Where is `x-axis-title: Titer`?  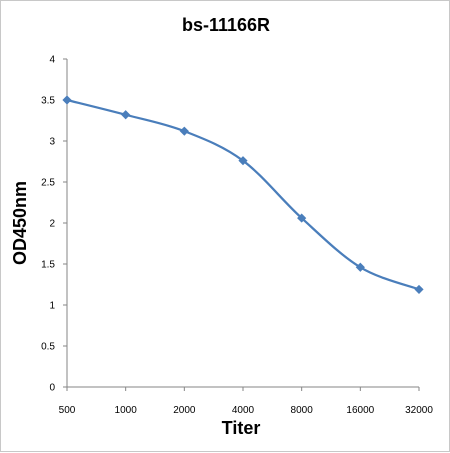
x-axis-title: Titer is located at coordinates (241, 428).